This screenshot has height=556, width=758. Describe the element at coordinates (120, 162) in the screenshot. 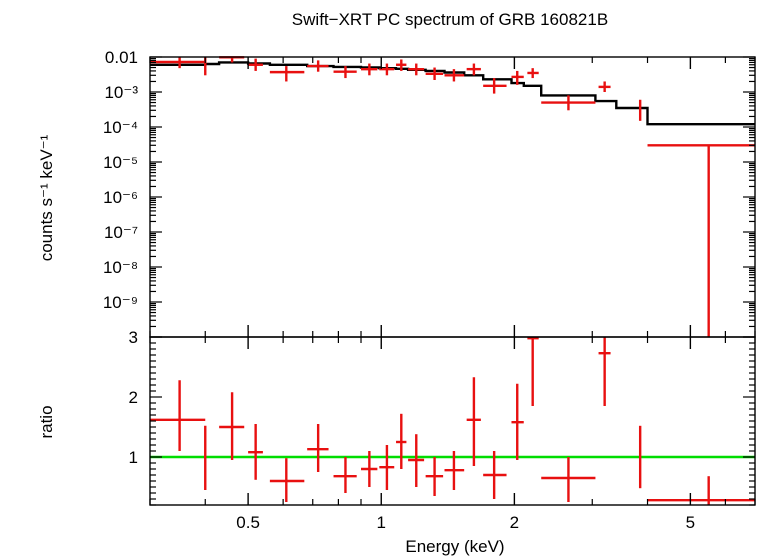

I see `y-tick-label: 10⁻⁵` at that location.